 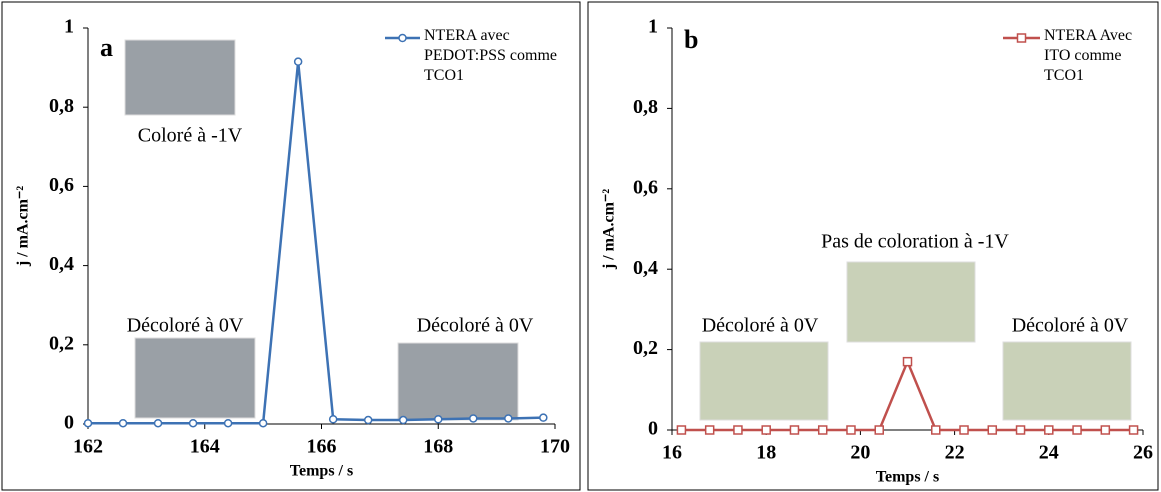 What do you see at coordinates (1049, 453) in the screenshot?
I see `x-tick-label: 24` at bounding box center [1049, 453].